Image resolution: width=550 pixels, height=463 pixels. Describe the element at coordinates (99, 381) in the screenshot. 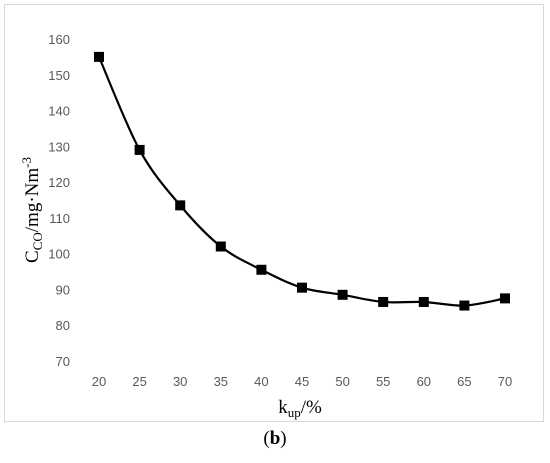

I see `x-tick-label: 20` at that location.